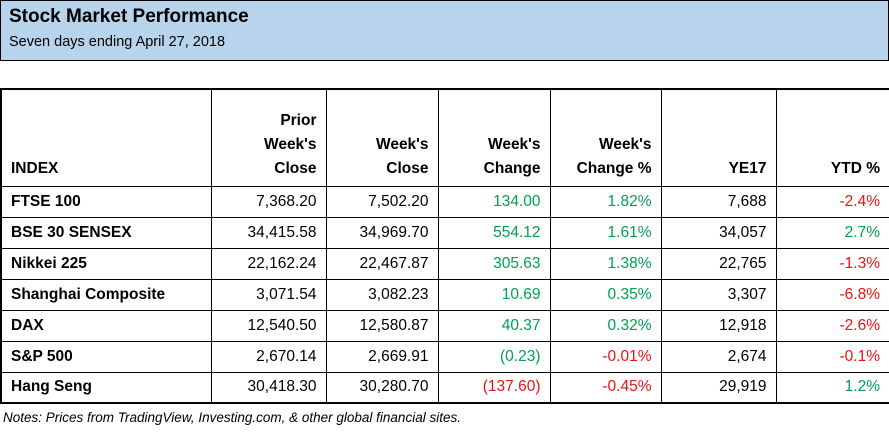 The image size is (889, 441). Describe the element at coordinates (268, 387) in the screenshot. I see `prior-weeks-close-value: 30,418.30` at that location.